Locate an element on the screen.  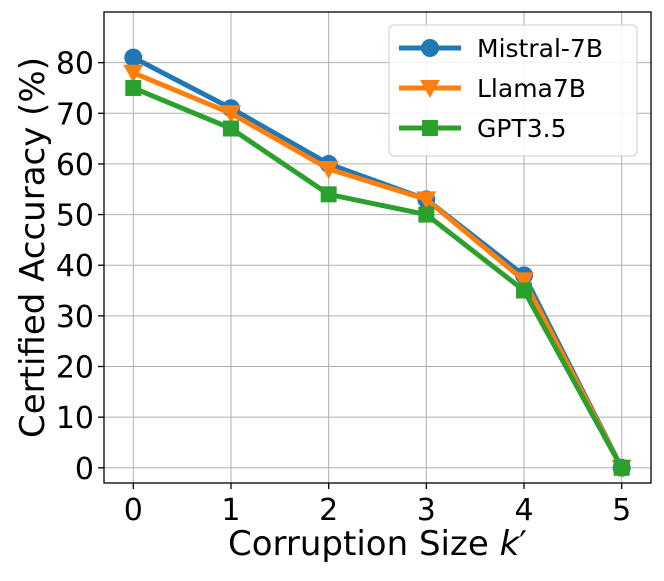
x-tick-label: 3 is located at coordinates (426, 510).